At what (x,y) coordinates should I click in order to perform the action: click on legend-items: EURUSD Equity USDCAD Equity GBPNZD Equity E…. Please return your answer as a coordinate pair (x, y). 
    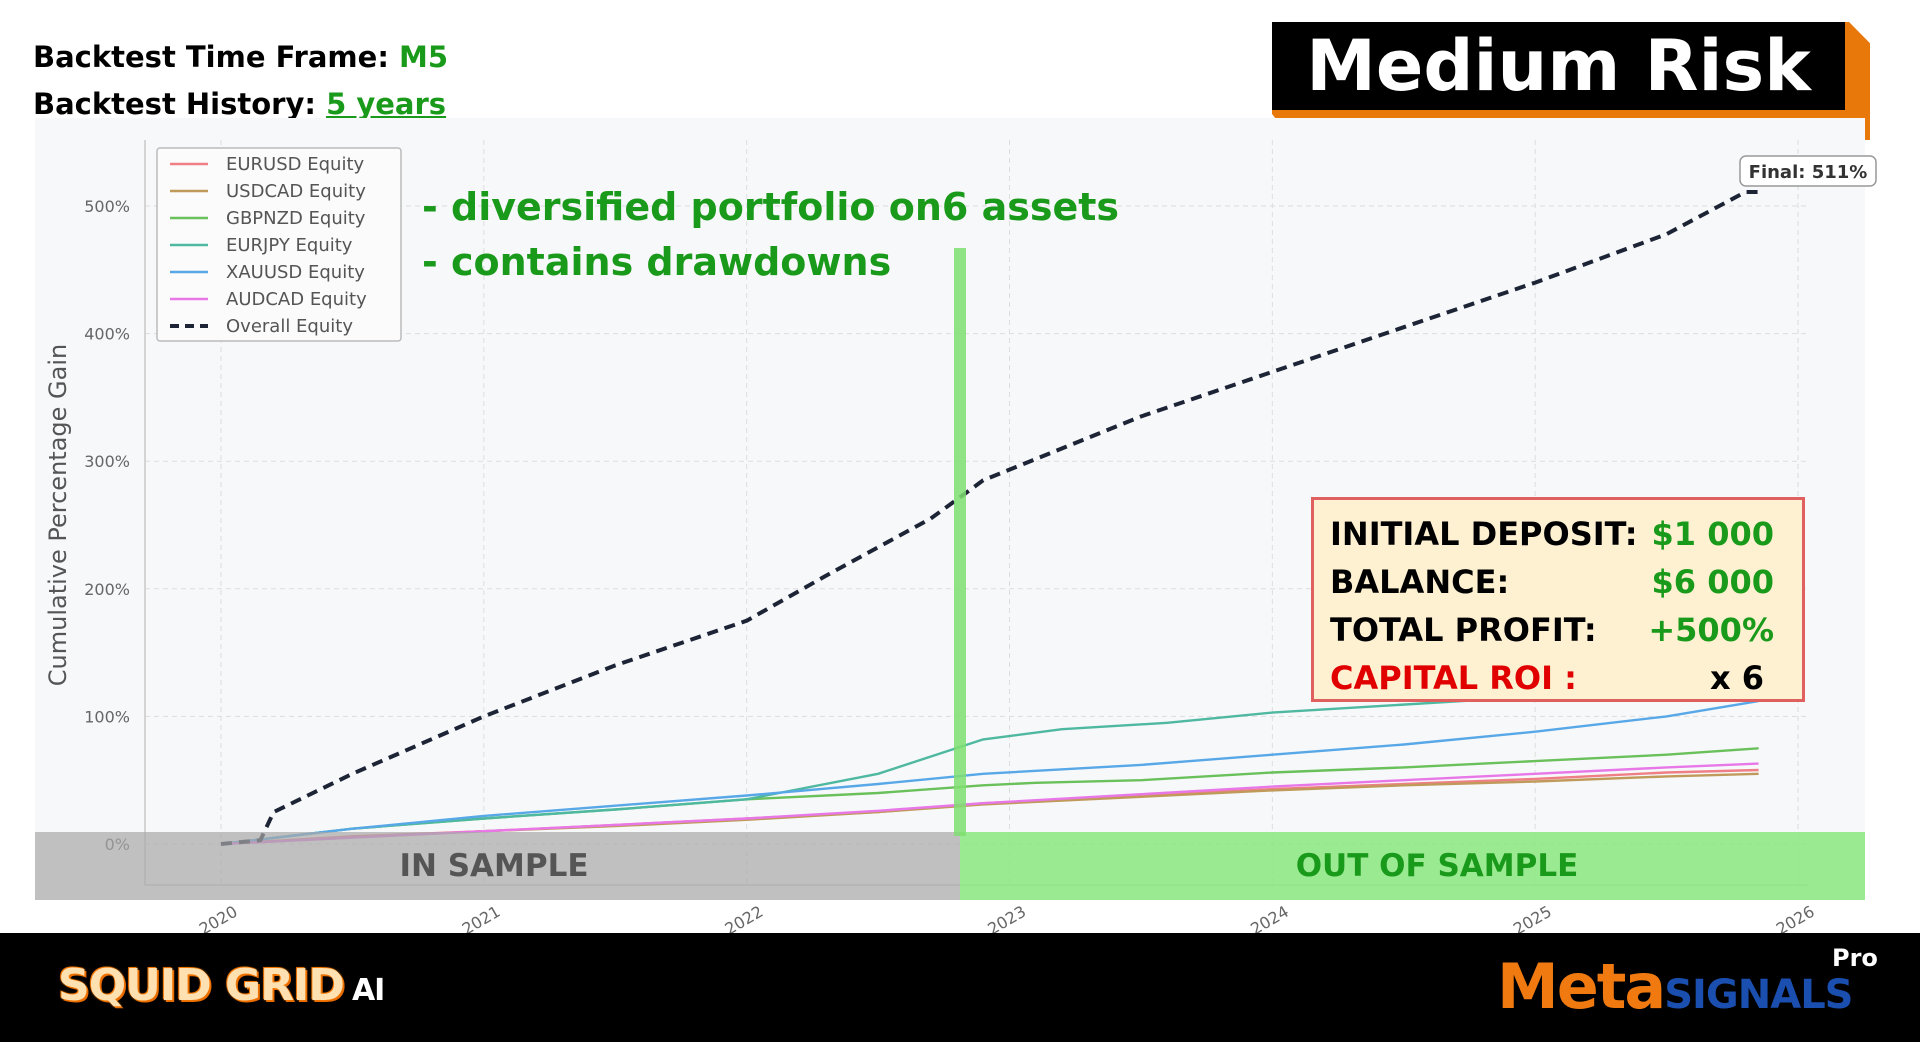
    Looking at the image, I should click on (268, 245).